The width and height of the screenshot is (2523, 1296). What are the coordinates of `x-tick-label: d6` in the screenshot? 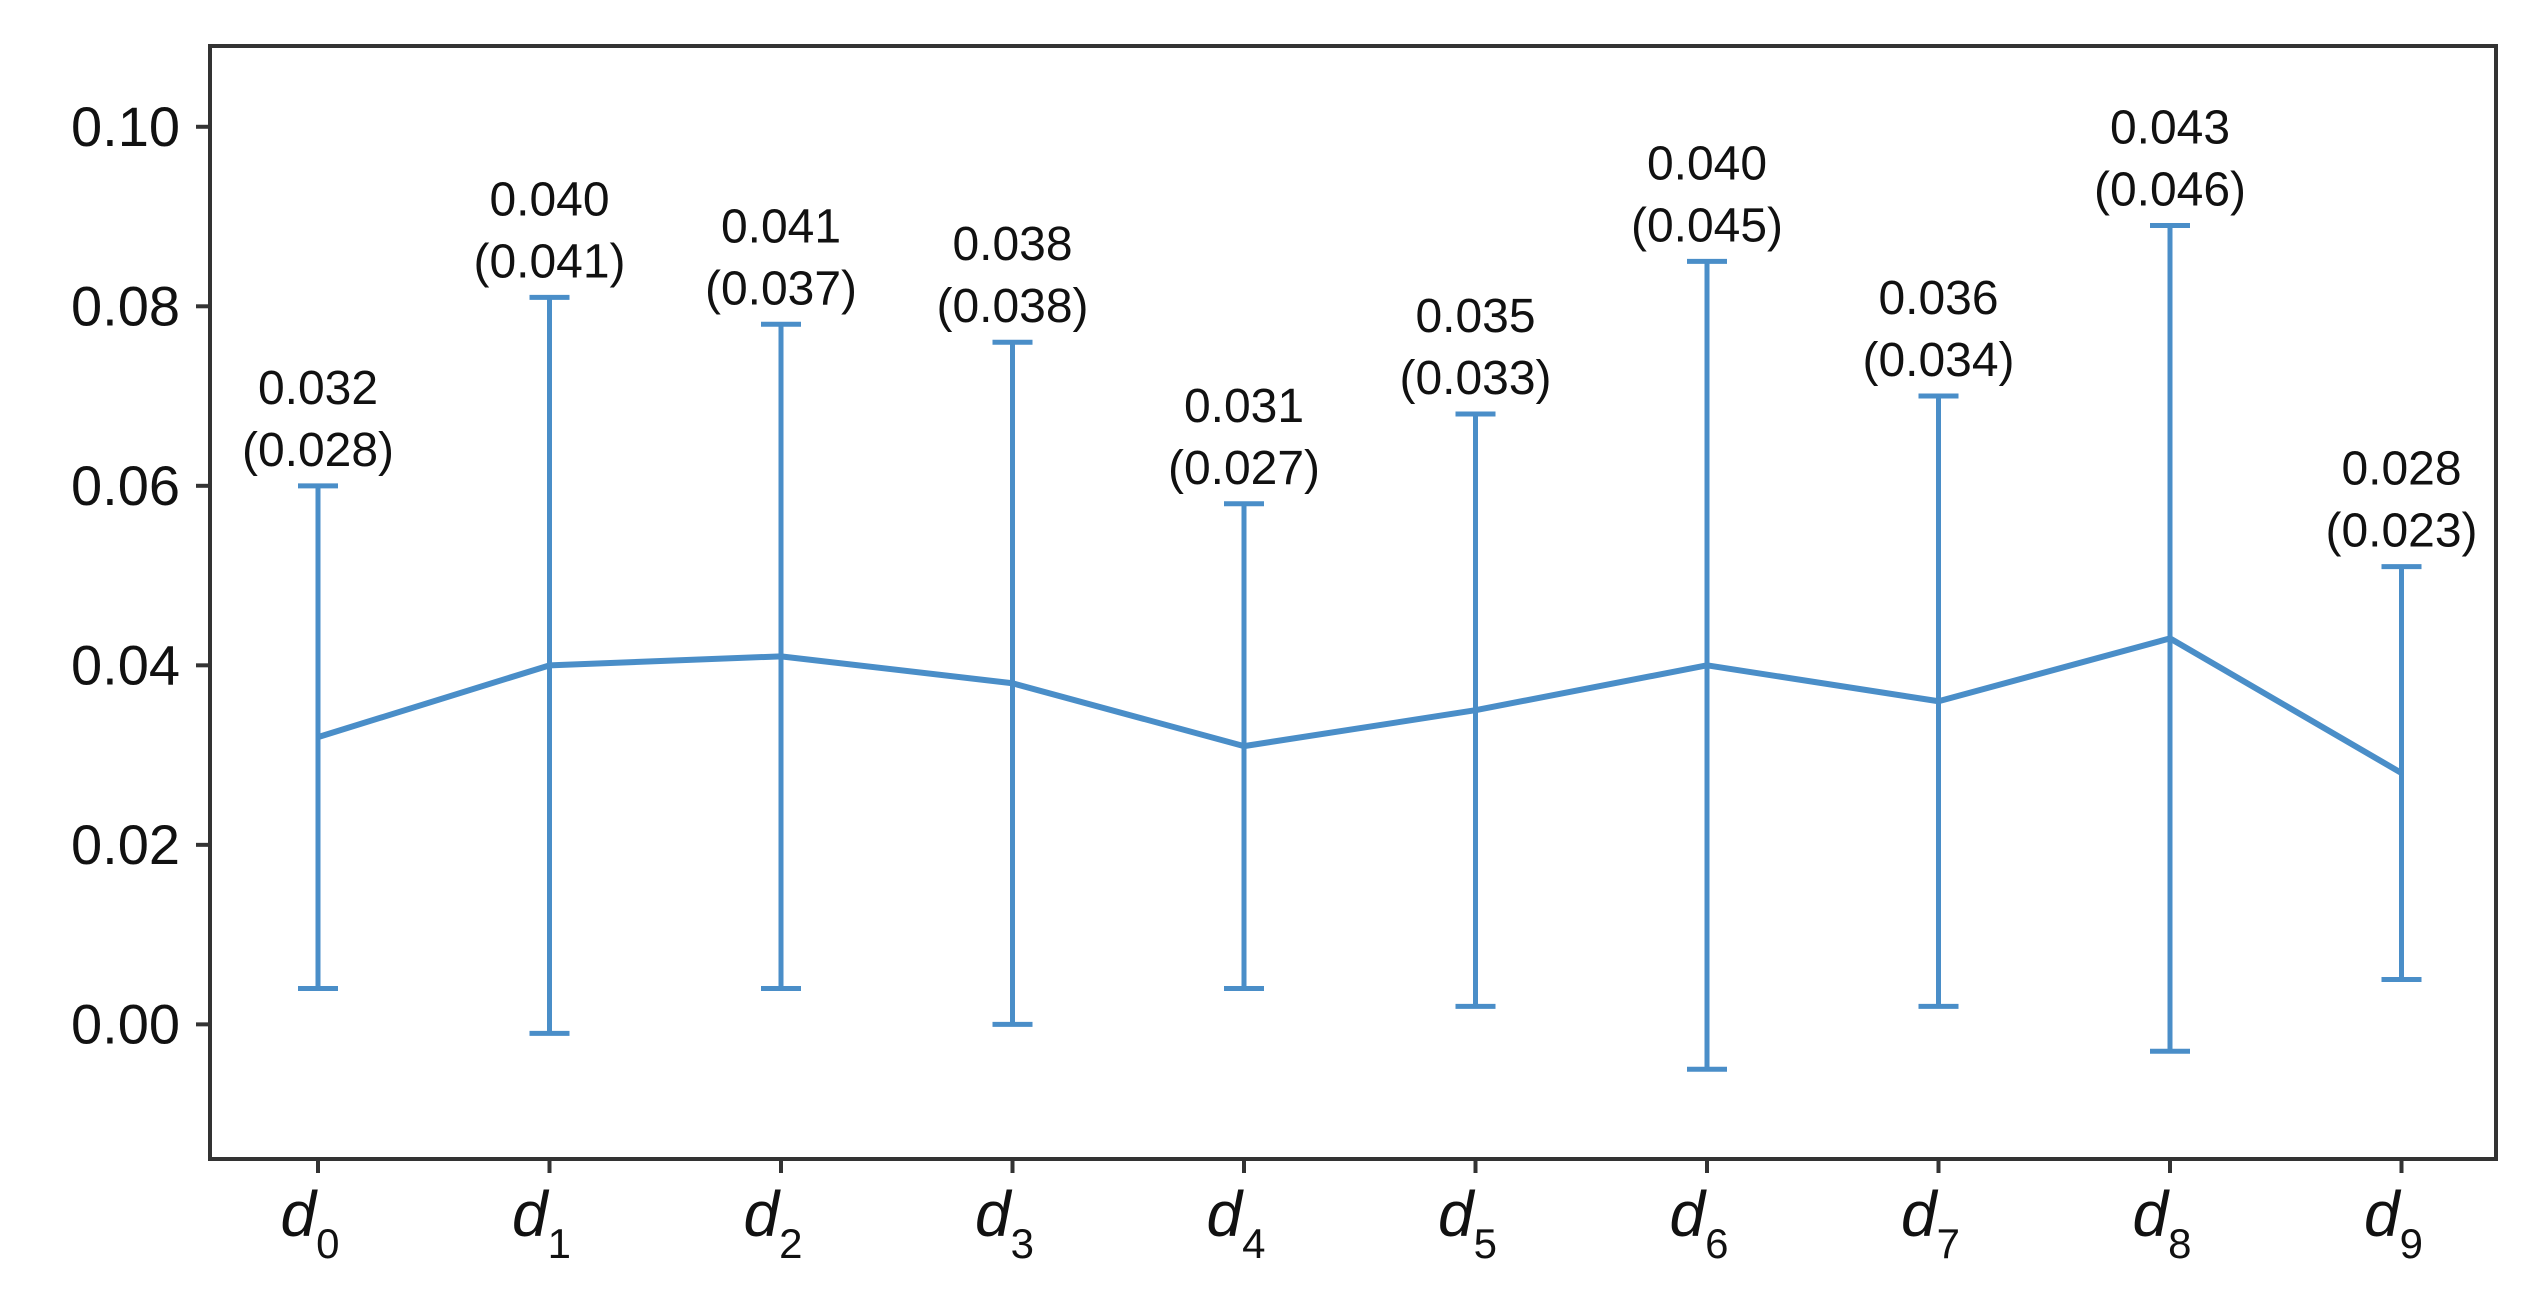 It's located at (1699, 1222).